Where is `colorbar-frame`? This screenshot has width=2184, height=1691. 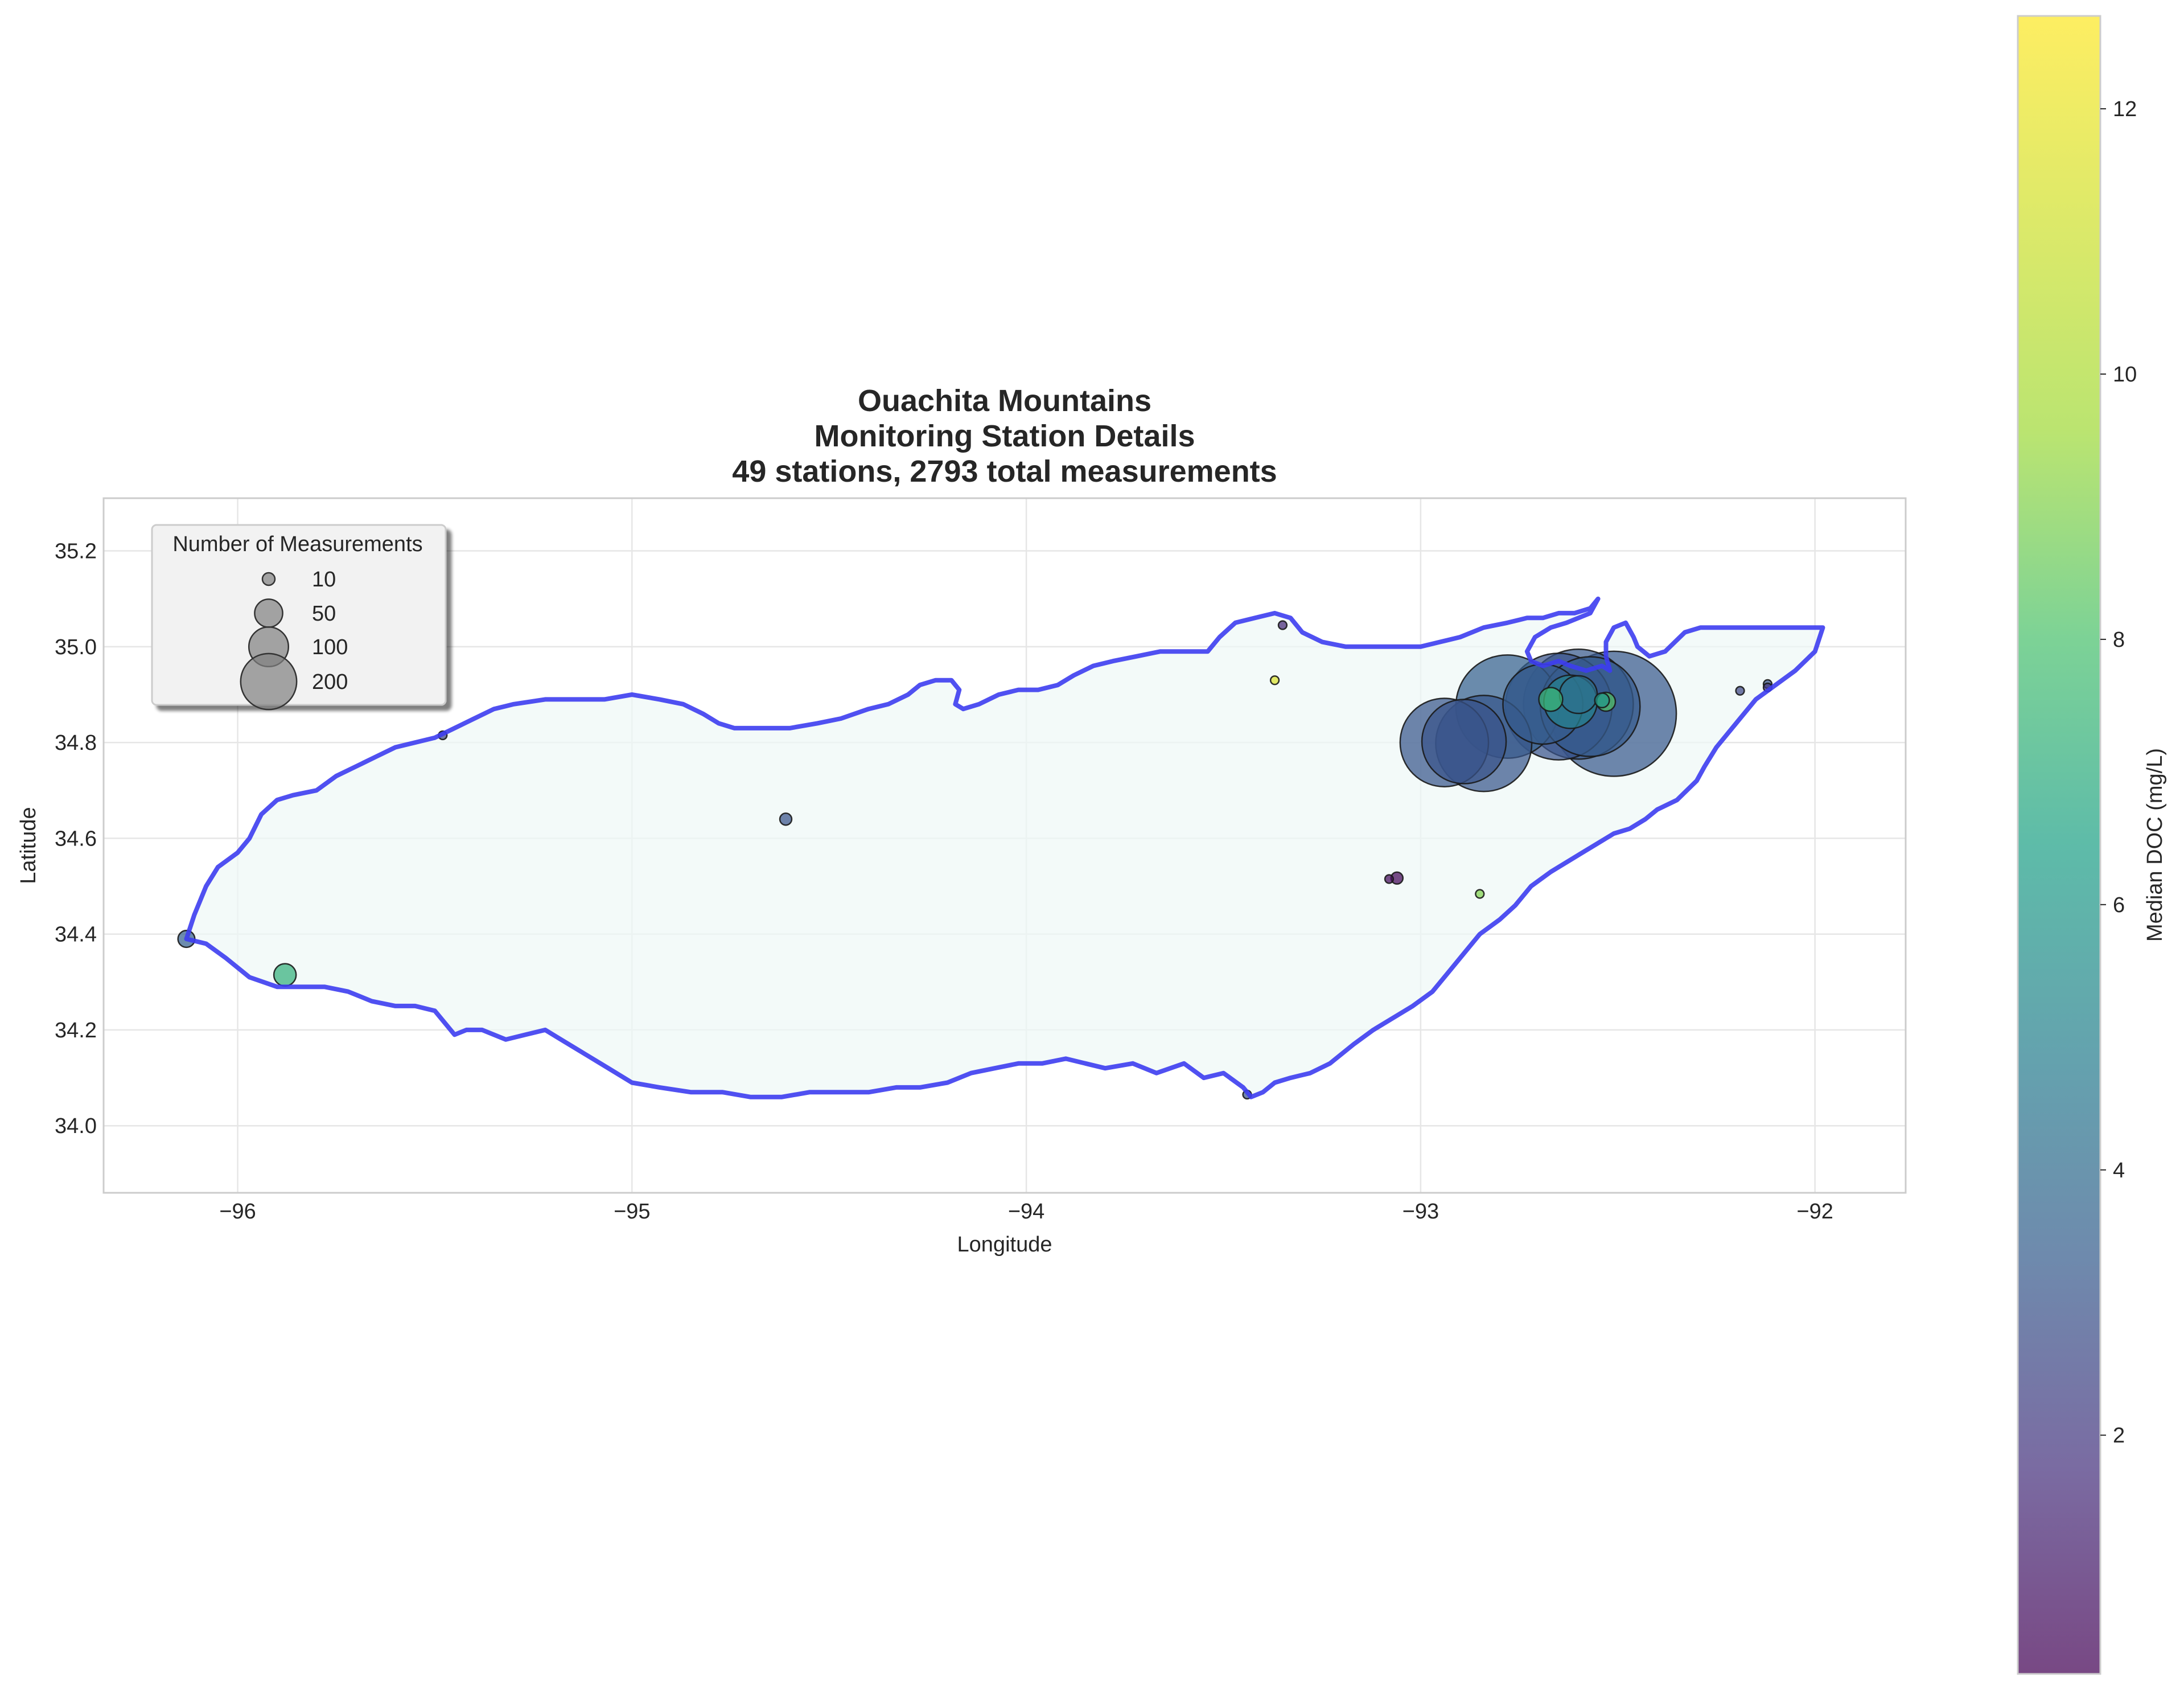 colorbar-frame is located at coordinates (2059, 845).